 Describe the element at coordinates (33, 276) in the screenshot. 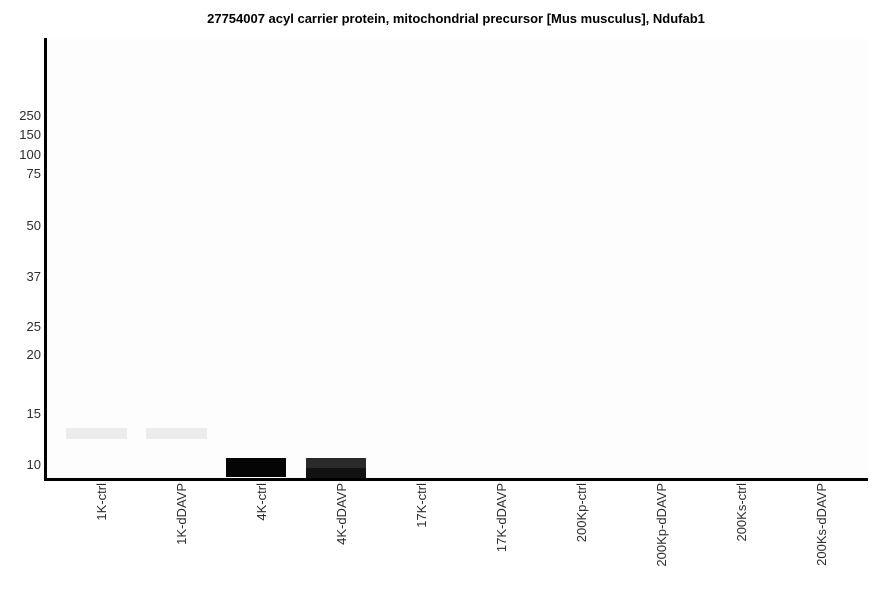

I see `mw-marker-label: 37` at that location.